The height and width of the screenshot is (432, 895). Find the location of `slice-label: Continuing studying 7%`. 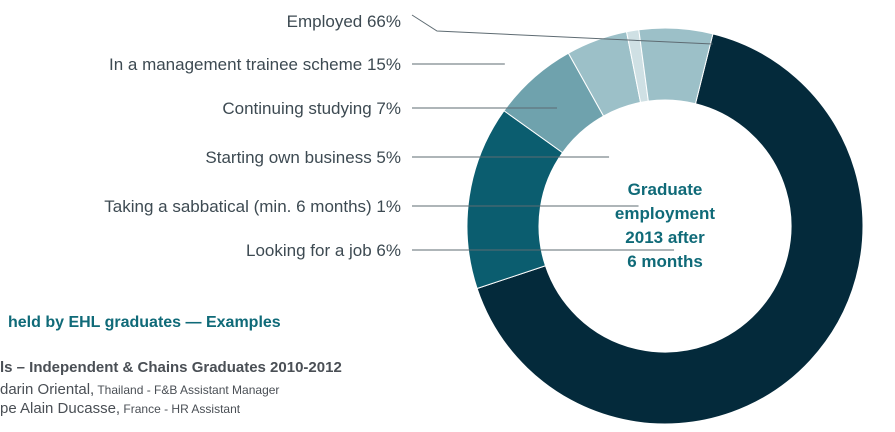

slice-label: Continuing studying 7% is located at coordinates (311, 108).